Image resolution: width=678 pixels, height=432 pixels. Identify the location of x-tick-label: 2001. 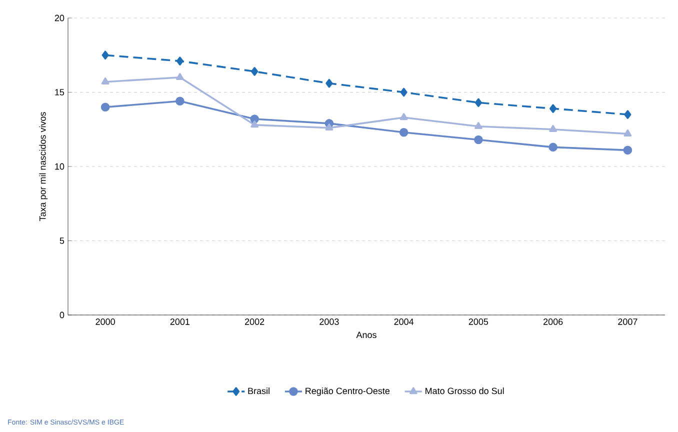
(180, 321).